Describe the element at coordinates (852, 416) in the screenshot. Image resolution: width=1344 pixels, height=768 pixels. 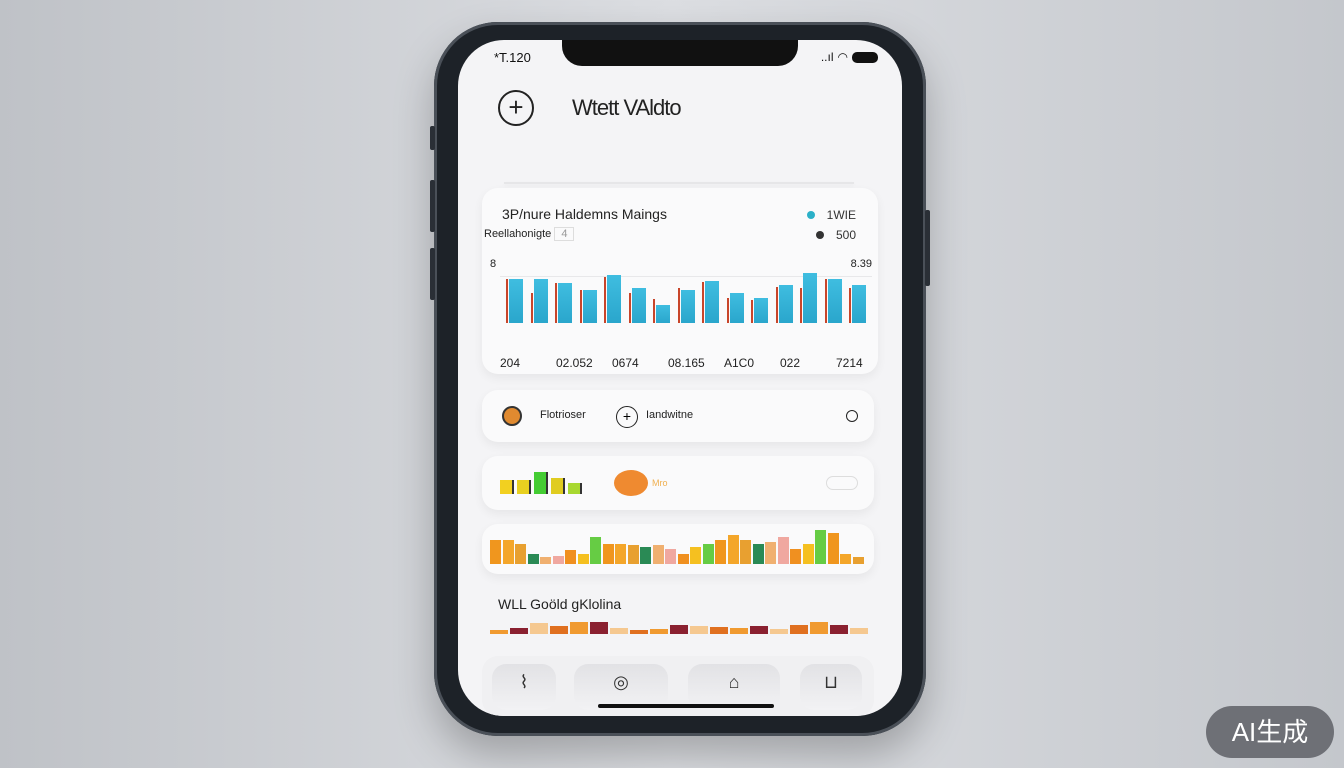
I see `radio-button` at that location.